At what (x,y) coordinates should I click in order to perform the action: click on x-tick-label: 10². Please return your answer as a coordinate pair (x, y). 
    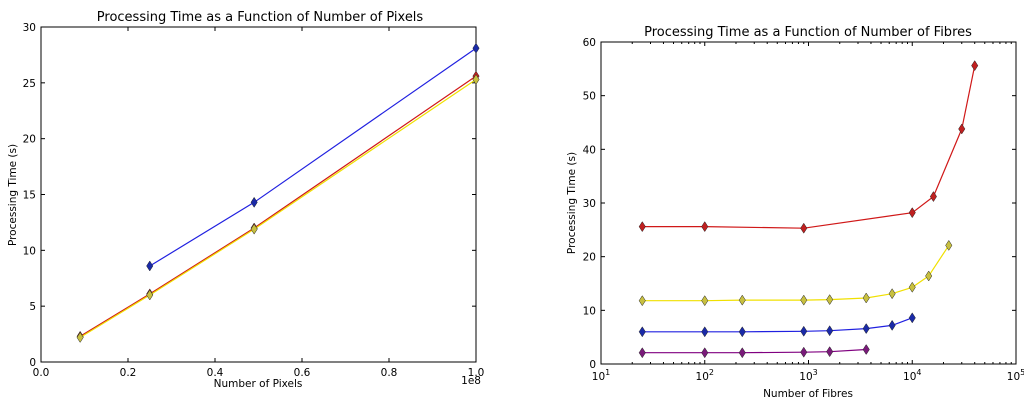
    Looking at the image, I should click on (705, 375).